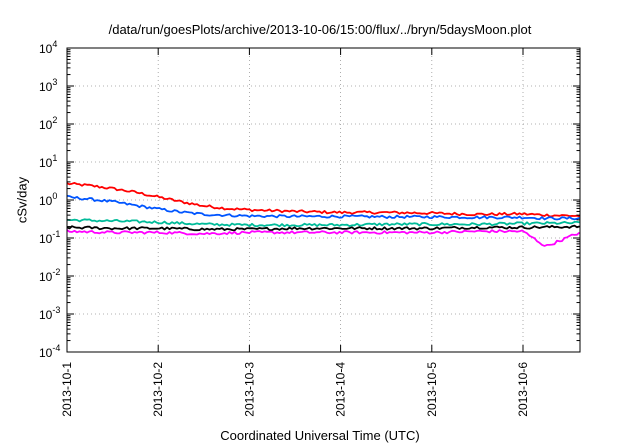 The image size is (640, 448). I want to click on x-axis-label: Coordinated Universal Time (UTC), so click(320, 435).